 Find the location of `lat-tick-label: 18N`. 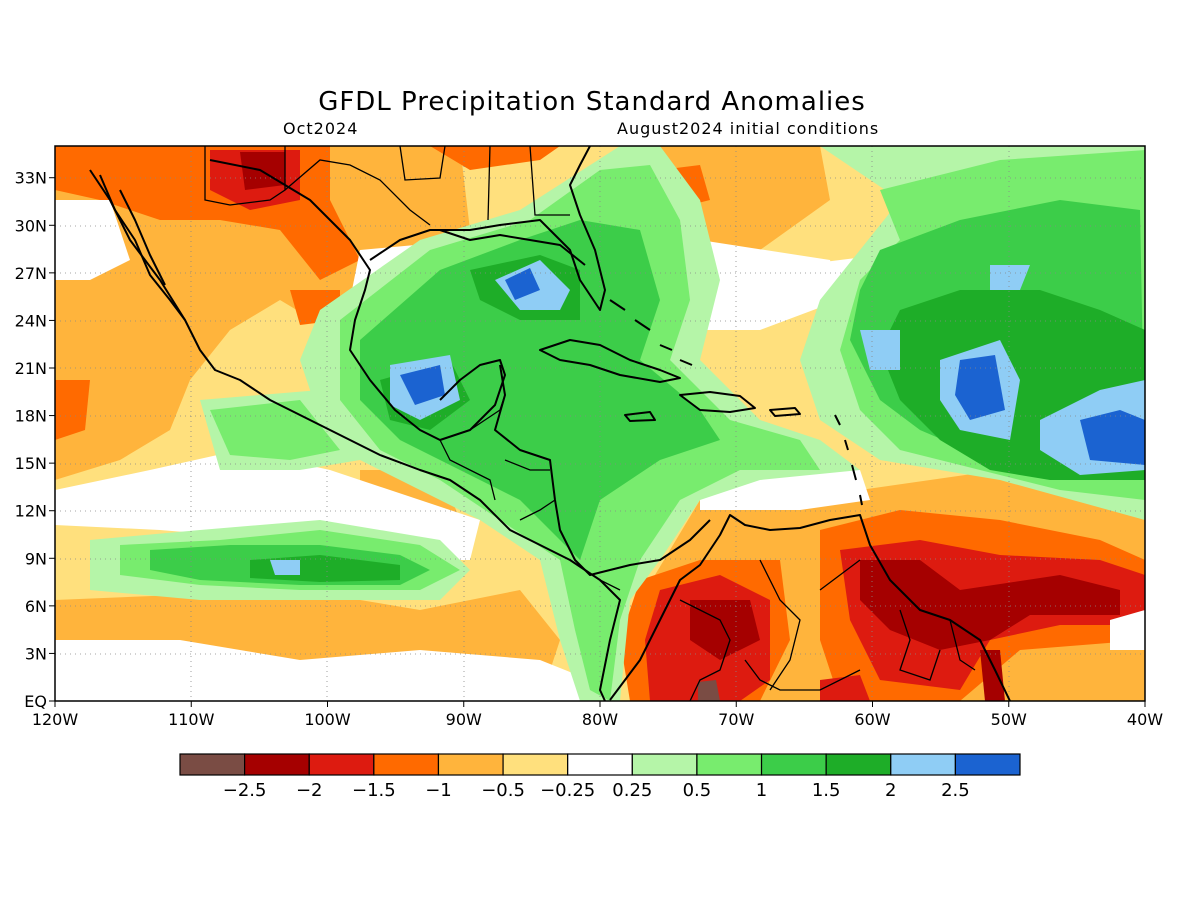

lat-tick-label: 18N is located at coordinates (31, 416).